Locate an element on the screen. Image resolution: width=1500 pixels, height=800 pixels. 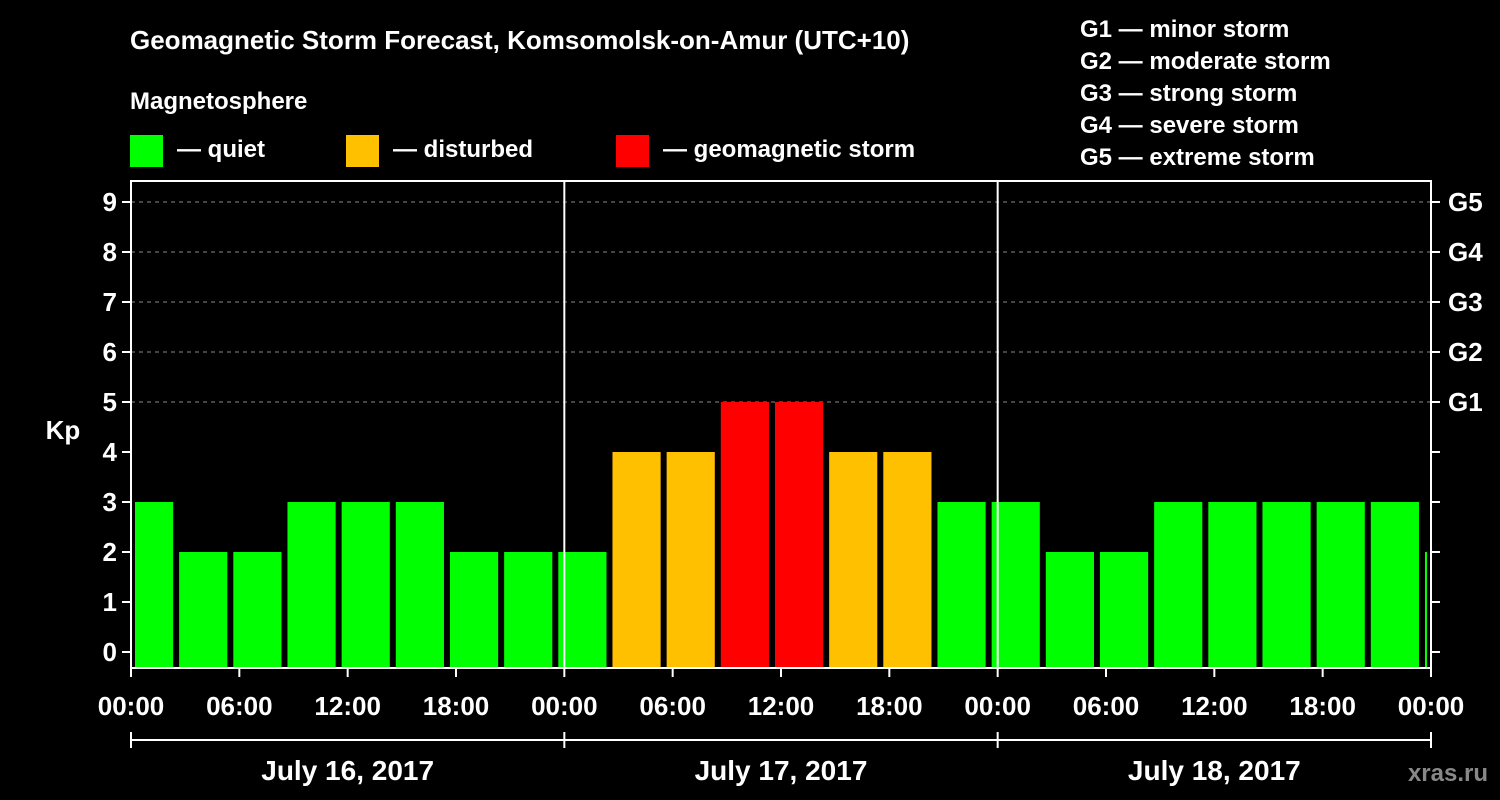
legend-label-disturbed: — disturbed is located at coordinates (463, 149).